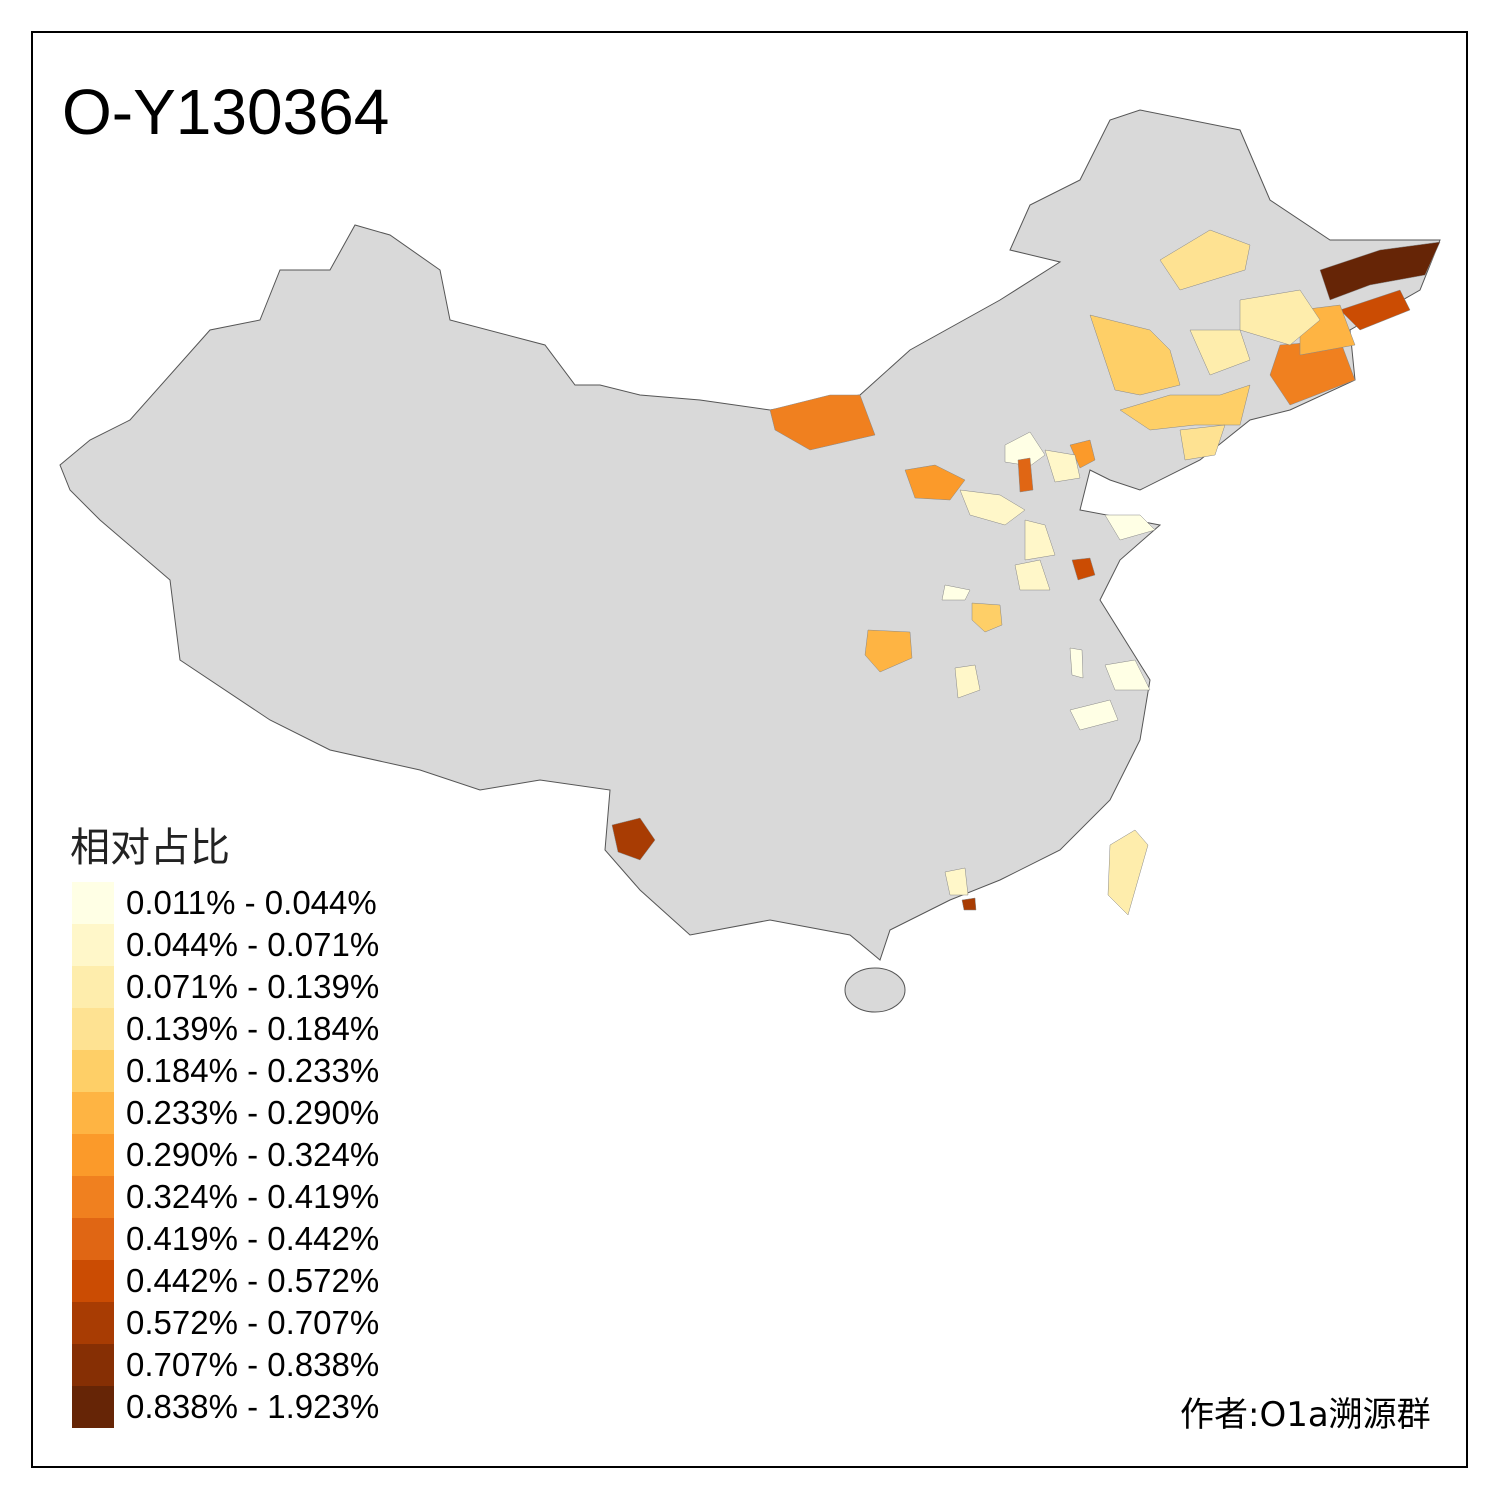  Describe the element at coordinates (253, 1280) in the screenshot. I see `legend-label: 0.442% - 0.572%` at that location.